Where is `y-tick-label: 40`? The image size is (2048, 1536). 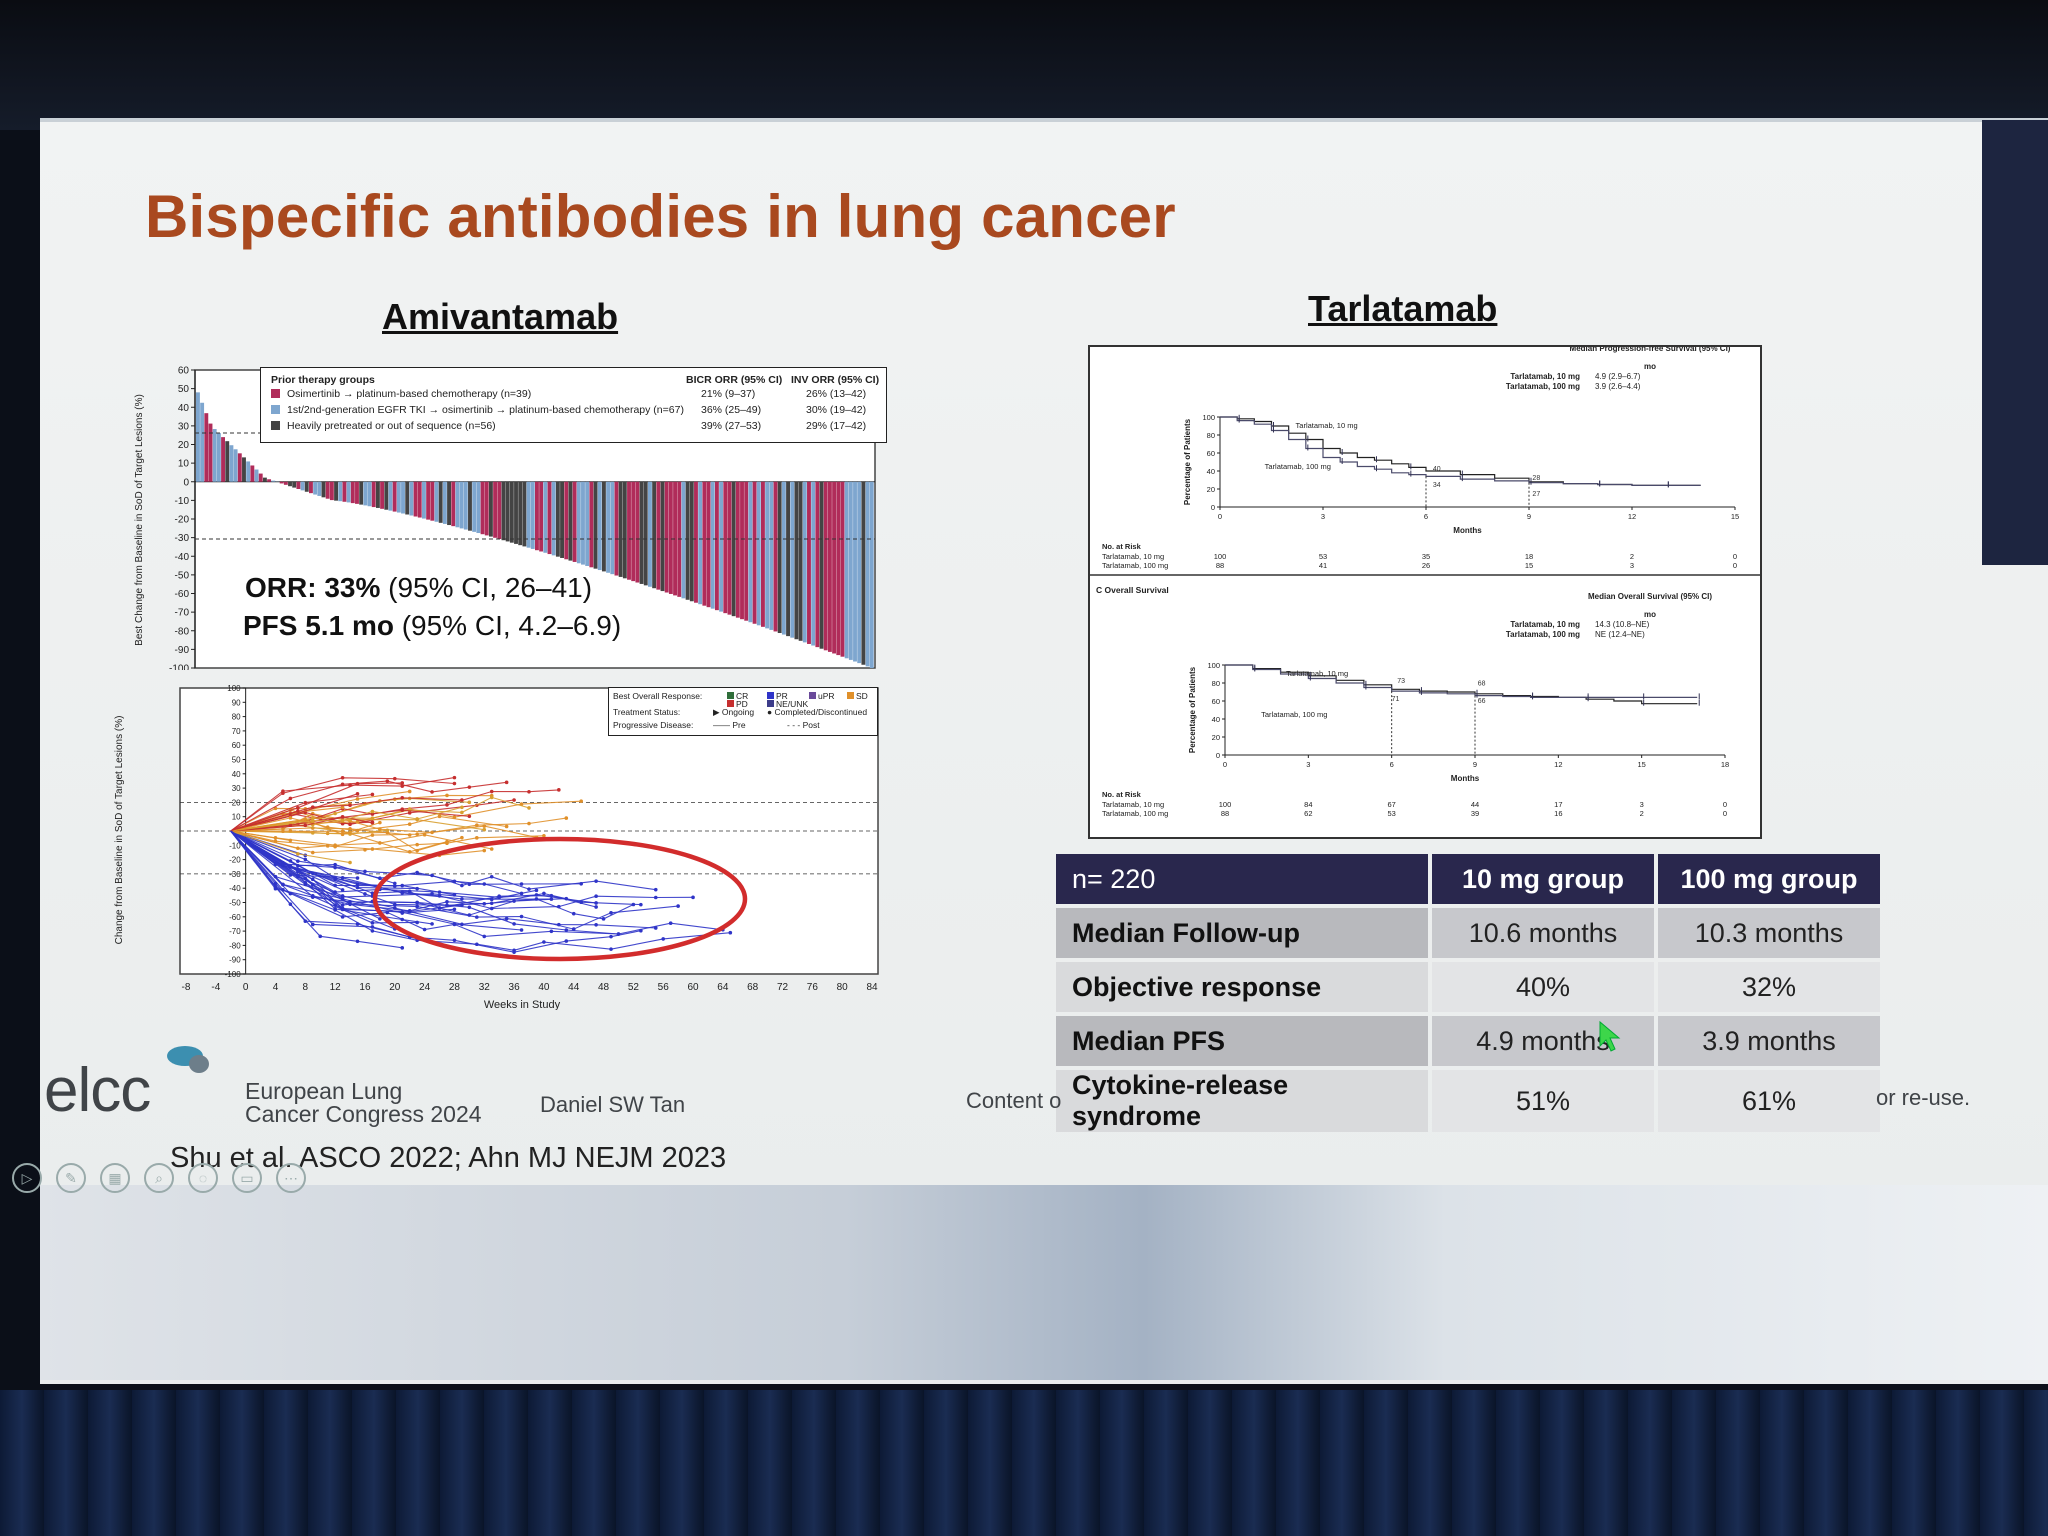 y-tick-label: 40 is located at coordinates (236, 774).